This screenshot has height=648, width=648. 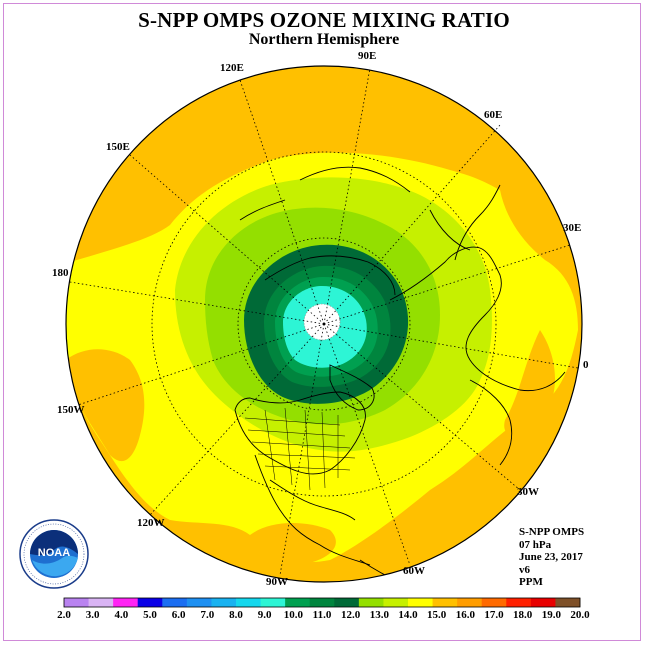 What do you see at coordinates (60, 273) in the screenshot?
I see `lon-label-180: 180` at bounding box center [60, 273].